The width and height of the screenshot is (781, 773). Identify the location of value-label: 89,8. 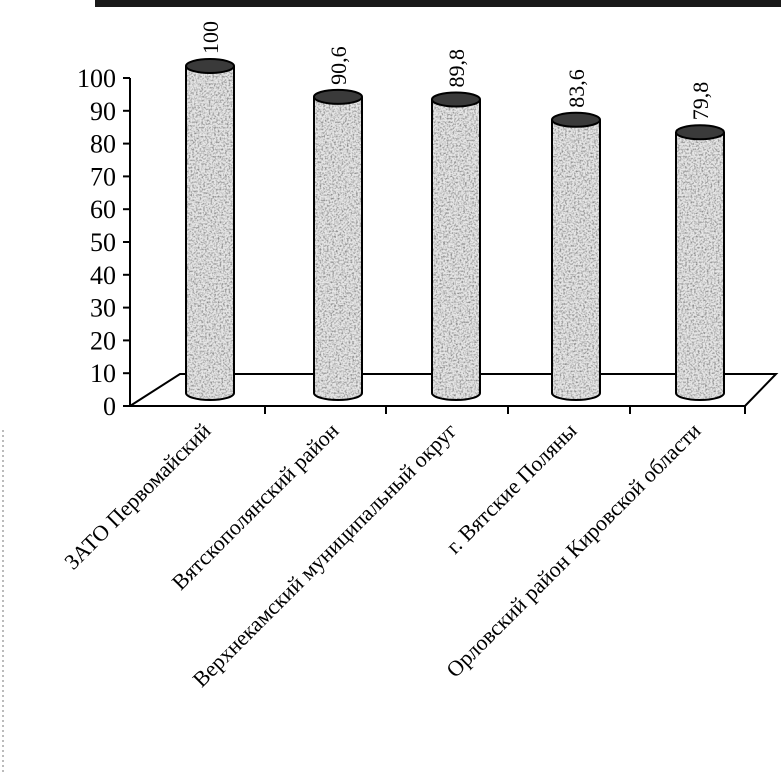
(456, 68).